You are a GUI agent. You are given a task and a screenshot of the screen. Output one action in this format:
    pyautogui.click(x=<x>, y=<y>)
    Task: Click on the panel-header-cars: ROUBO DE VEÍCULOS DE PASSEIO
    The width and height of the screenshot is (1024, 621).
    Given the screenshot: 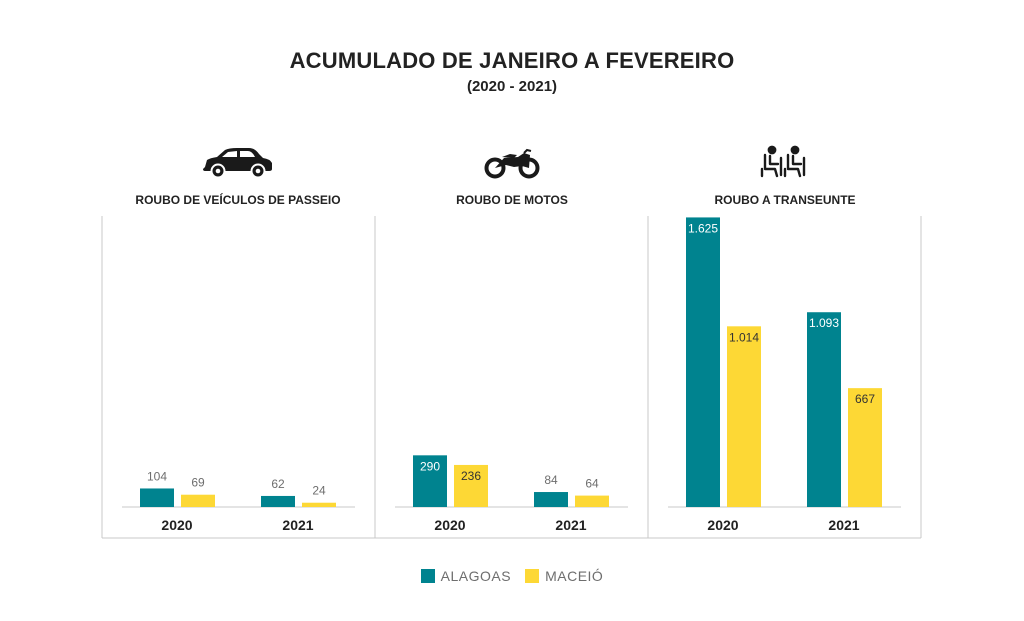 What is the action you would take?
    pyautogui.click(x=238, y=176)
    